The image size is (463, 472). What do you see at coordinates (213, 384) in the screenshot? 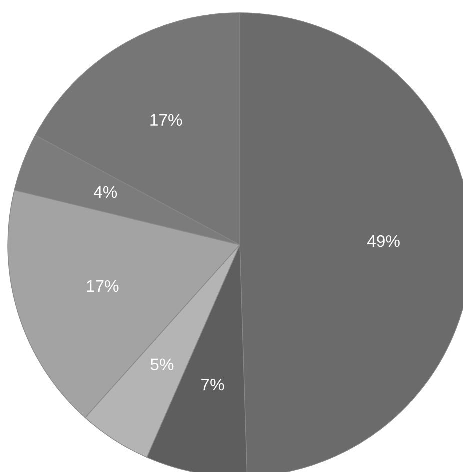
I see `data-label: 7%` at bounding box center [213, 384].